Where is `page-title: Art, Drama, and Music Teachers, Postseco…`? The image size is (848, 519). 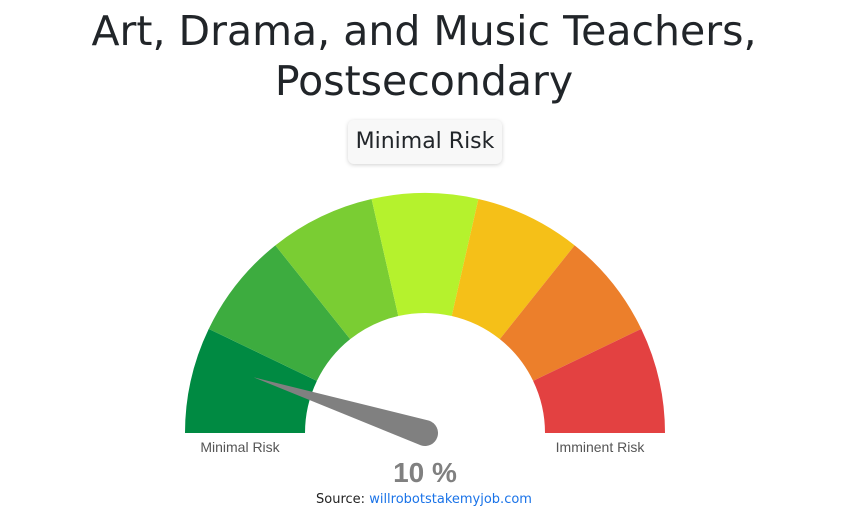
page-title: Art, Drama, and Music Teachers, Postseco… is located at coordinates (424, 56).